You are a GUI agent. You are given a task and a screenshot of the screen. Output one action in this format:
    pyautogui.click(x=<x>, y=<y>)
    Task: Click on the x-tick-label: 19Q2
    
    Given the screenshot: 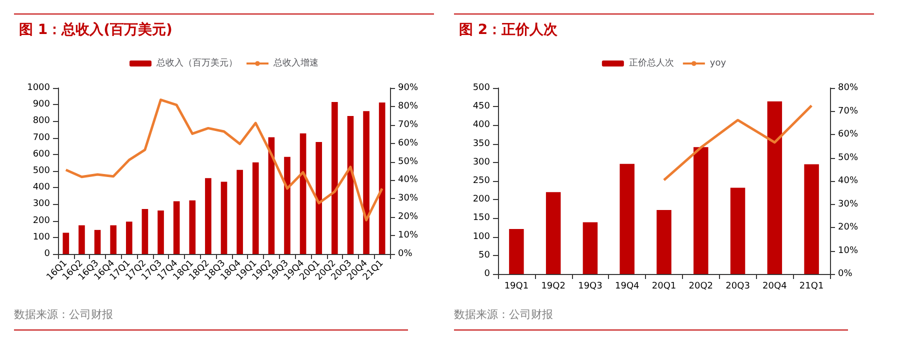 What is the action you would take?
    pyautogui.click(x=553, y=287)
    